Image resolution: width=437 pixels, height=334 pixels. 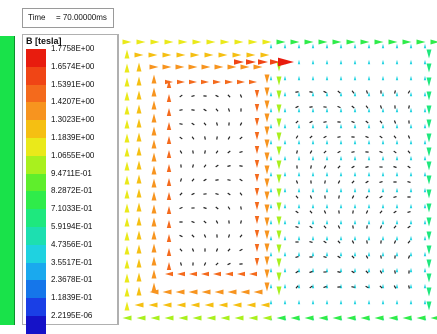 What do you see at coordinates (72, 89) in the screenshot?
I see `legend-value: 1.5391E+00` at bounding box center [72, 89].